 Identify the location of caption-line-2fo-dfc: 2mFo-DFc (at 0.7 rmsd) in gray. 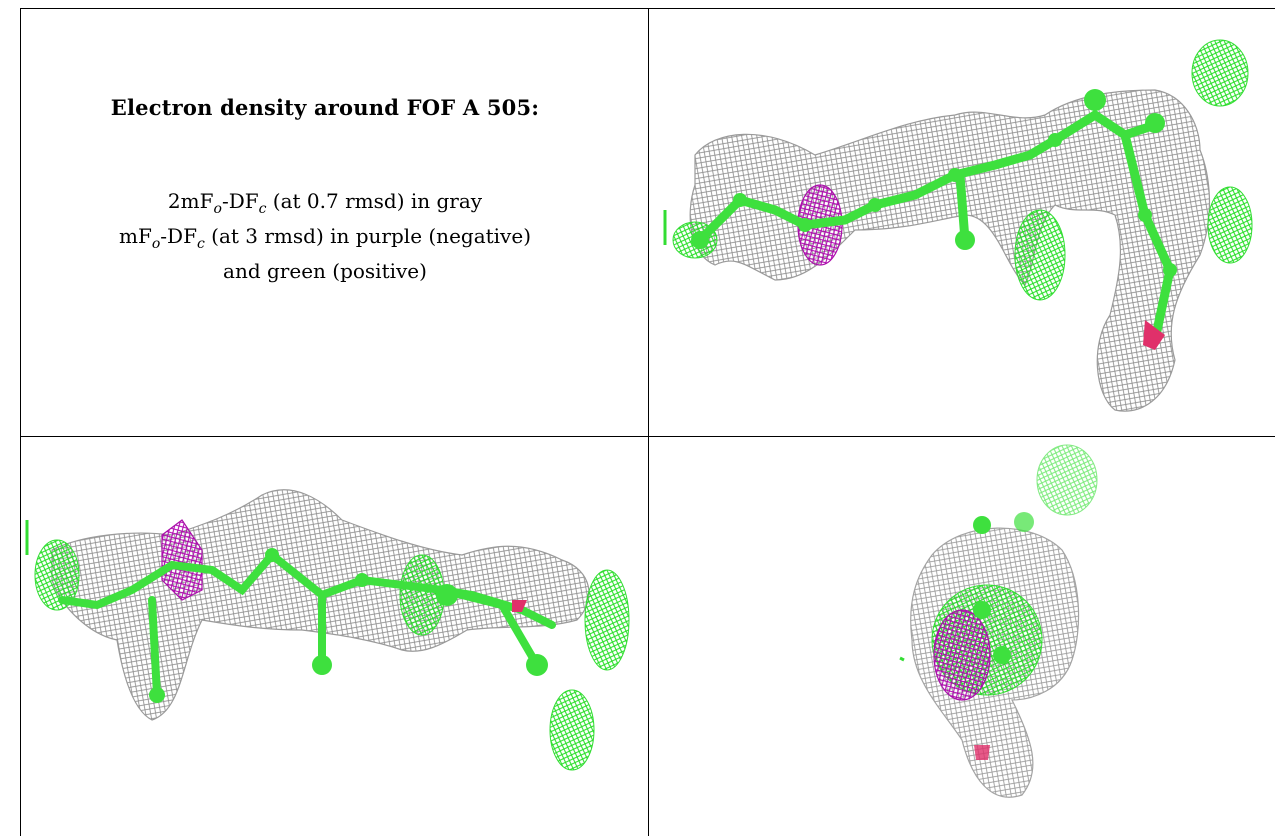
(325, 205).